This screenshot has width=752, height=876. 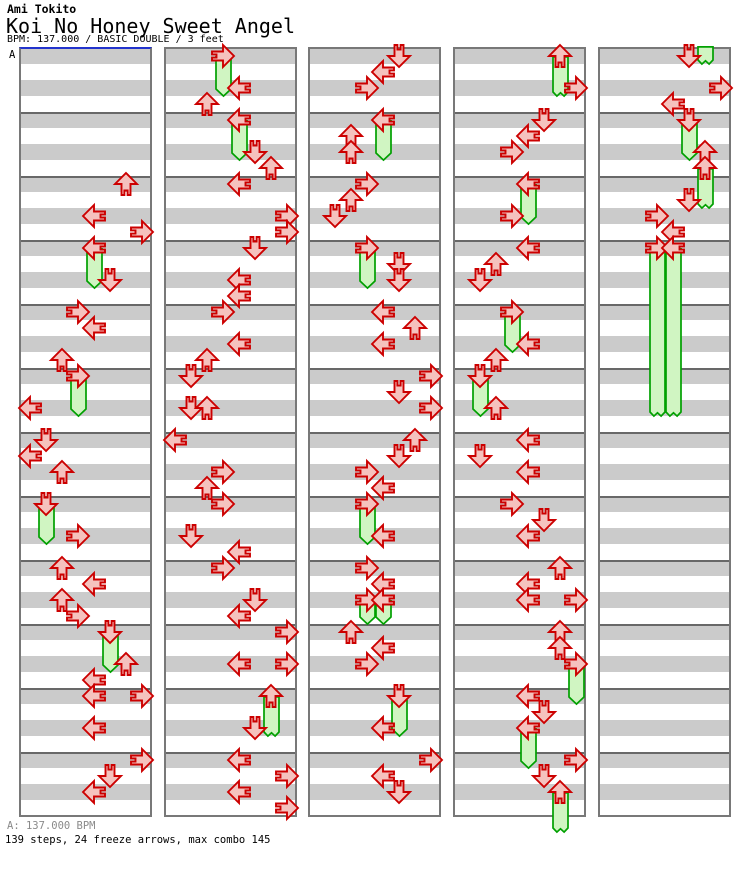 What do you see at coordinates (12, 55) in the screenshot?
I see `section-label: A` at bounding box center [12, 55].